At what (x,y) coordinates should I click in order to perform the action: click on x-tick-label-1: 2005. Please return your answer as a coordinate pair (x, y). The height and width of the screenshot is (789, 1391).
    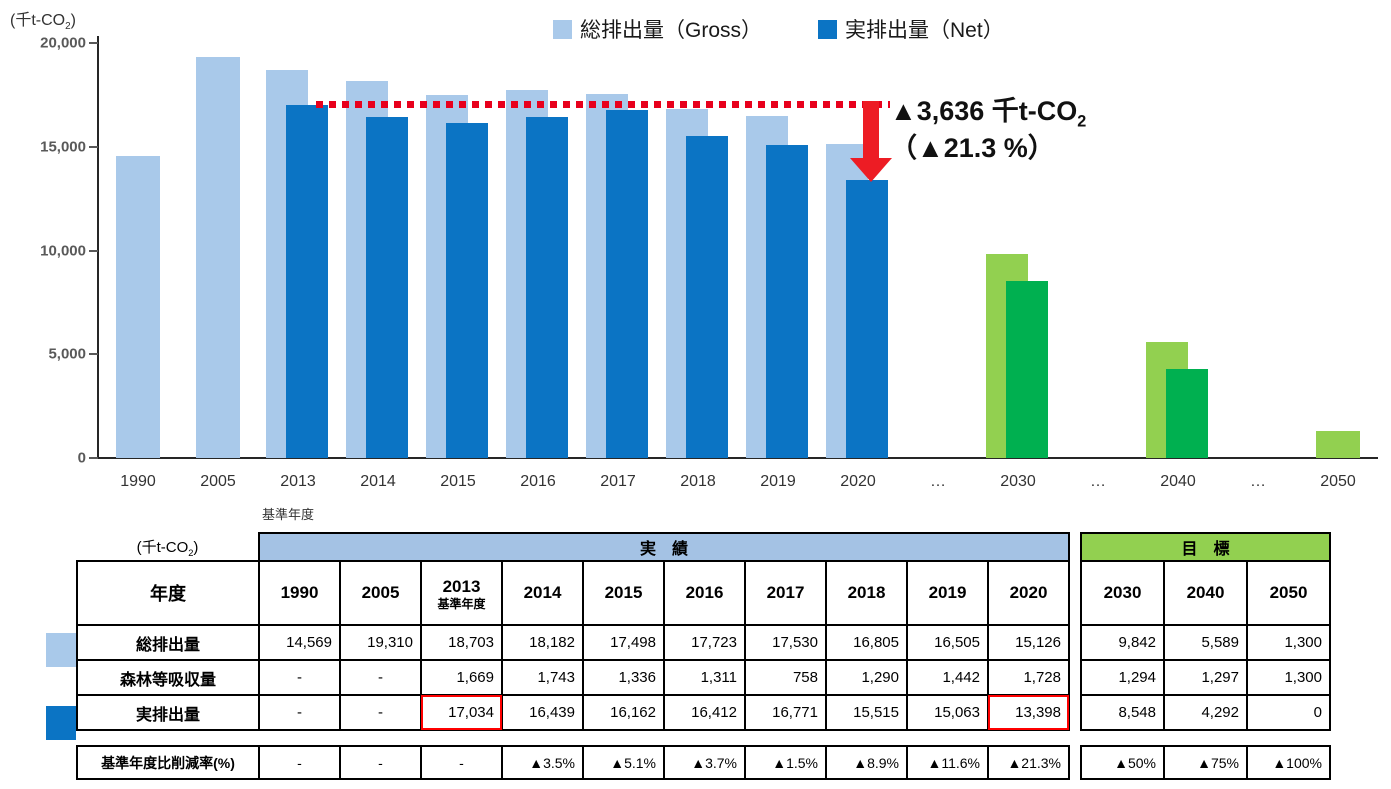
    Looking at the image, I should click on (218, 481).